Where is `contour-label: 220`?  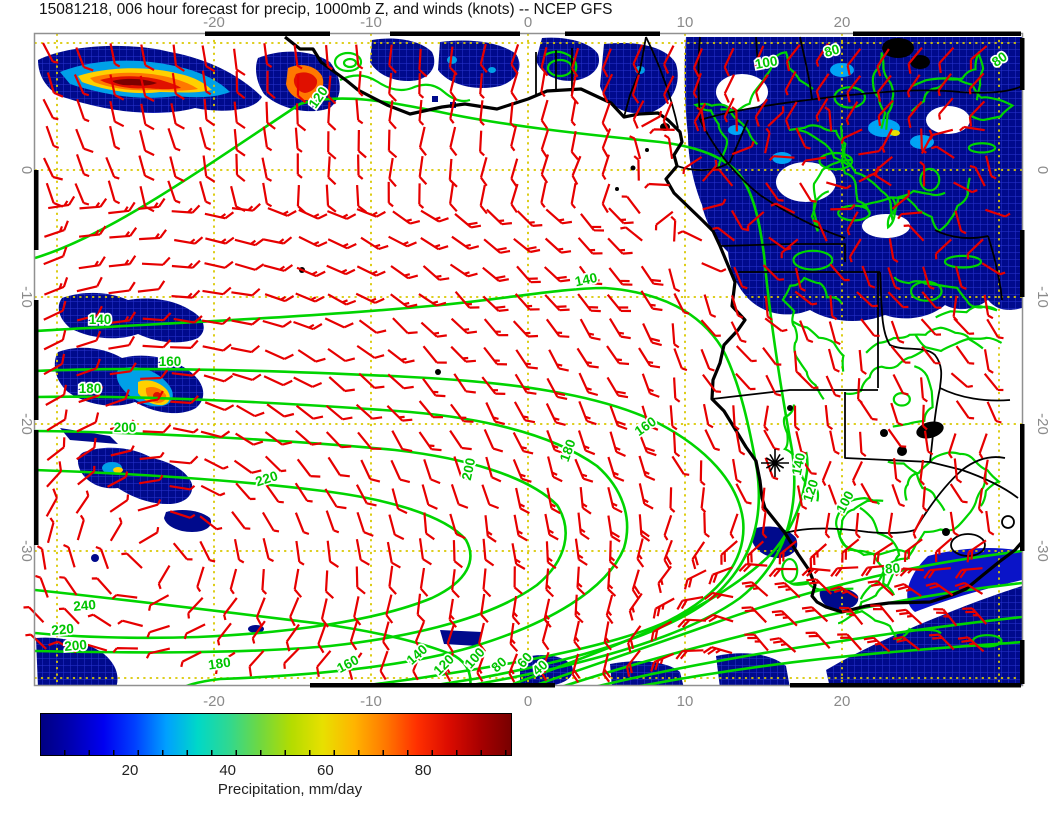
contour-label: 220 is located at coordinates (63, 629).